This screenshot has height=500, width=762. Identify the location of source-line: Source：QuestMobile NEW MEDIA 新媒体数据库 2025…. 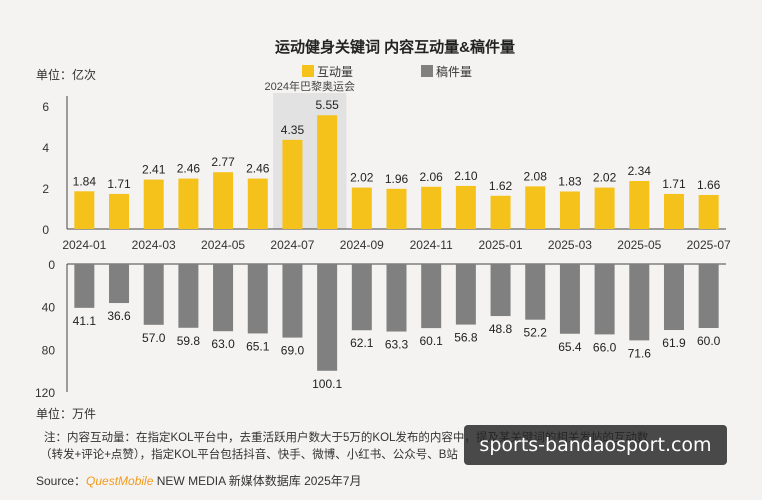
(198, 480).